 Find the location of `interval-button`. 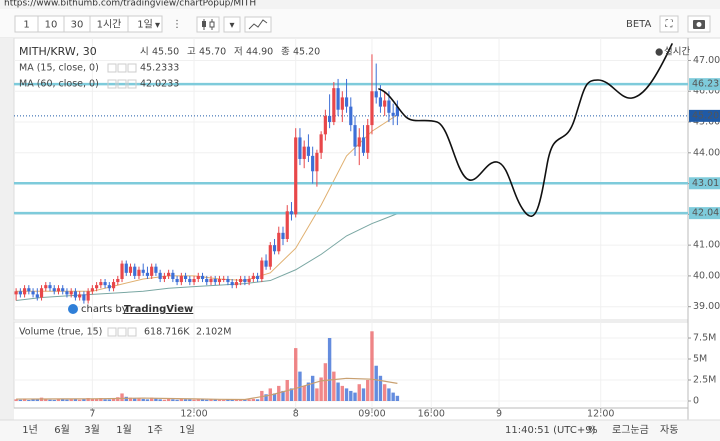

interval-button is located at coordinates (145, 24).